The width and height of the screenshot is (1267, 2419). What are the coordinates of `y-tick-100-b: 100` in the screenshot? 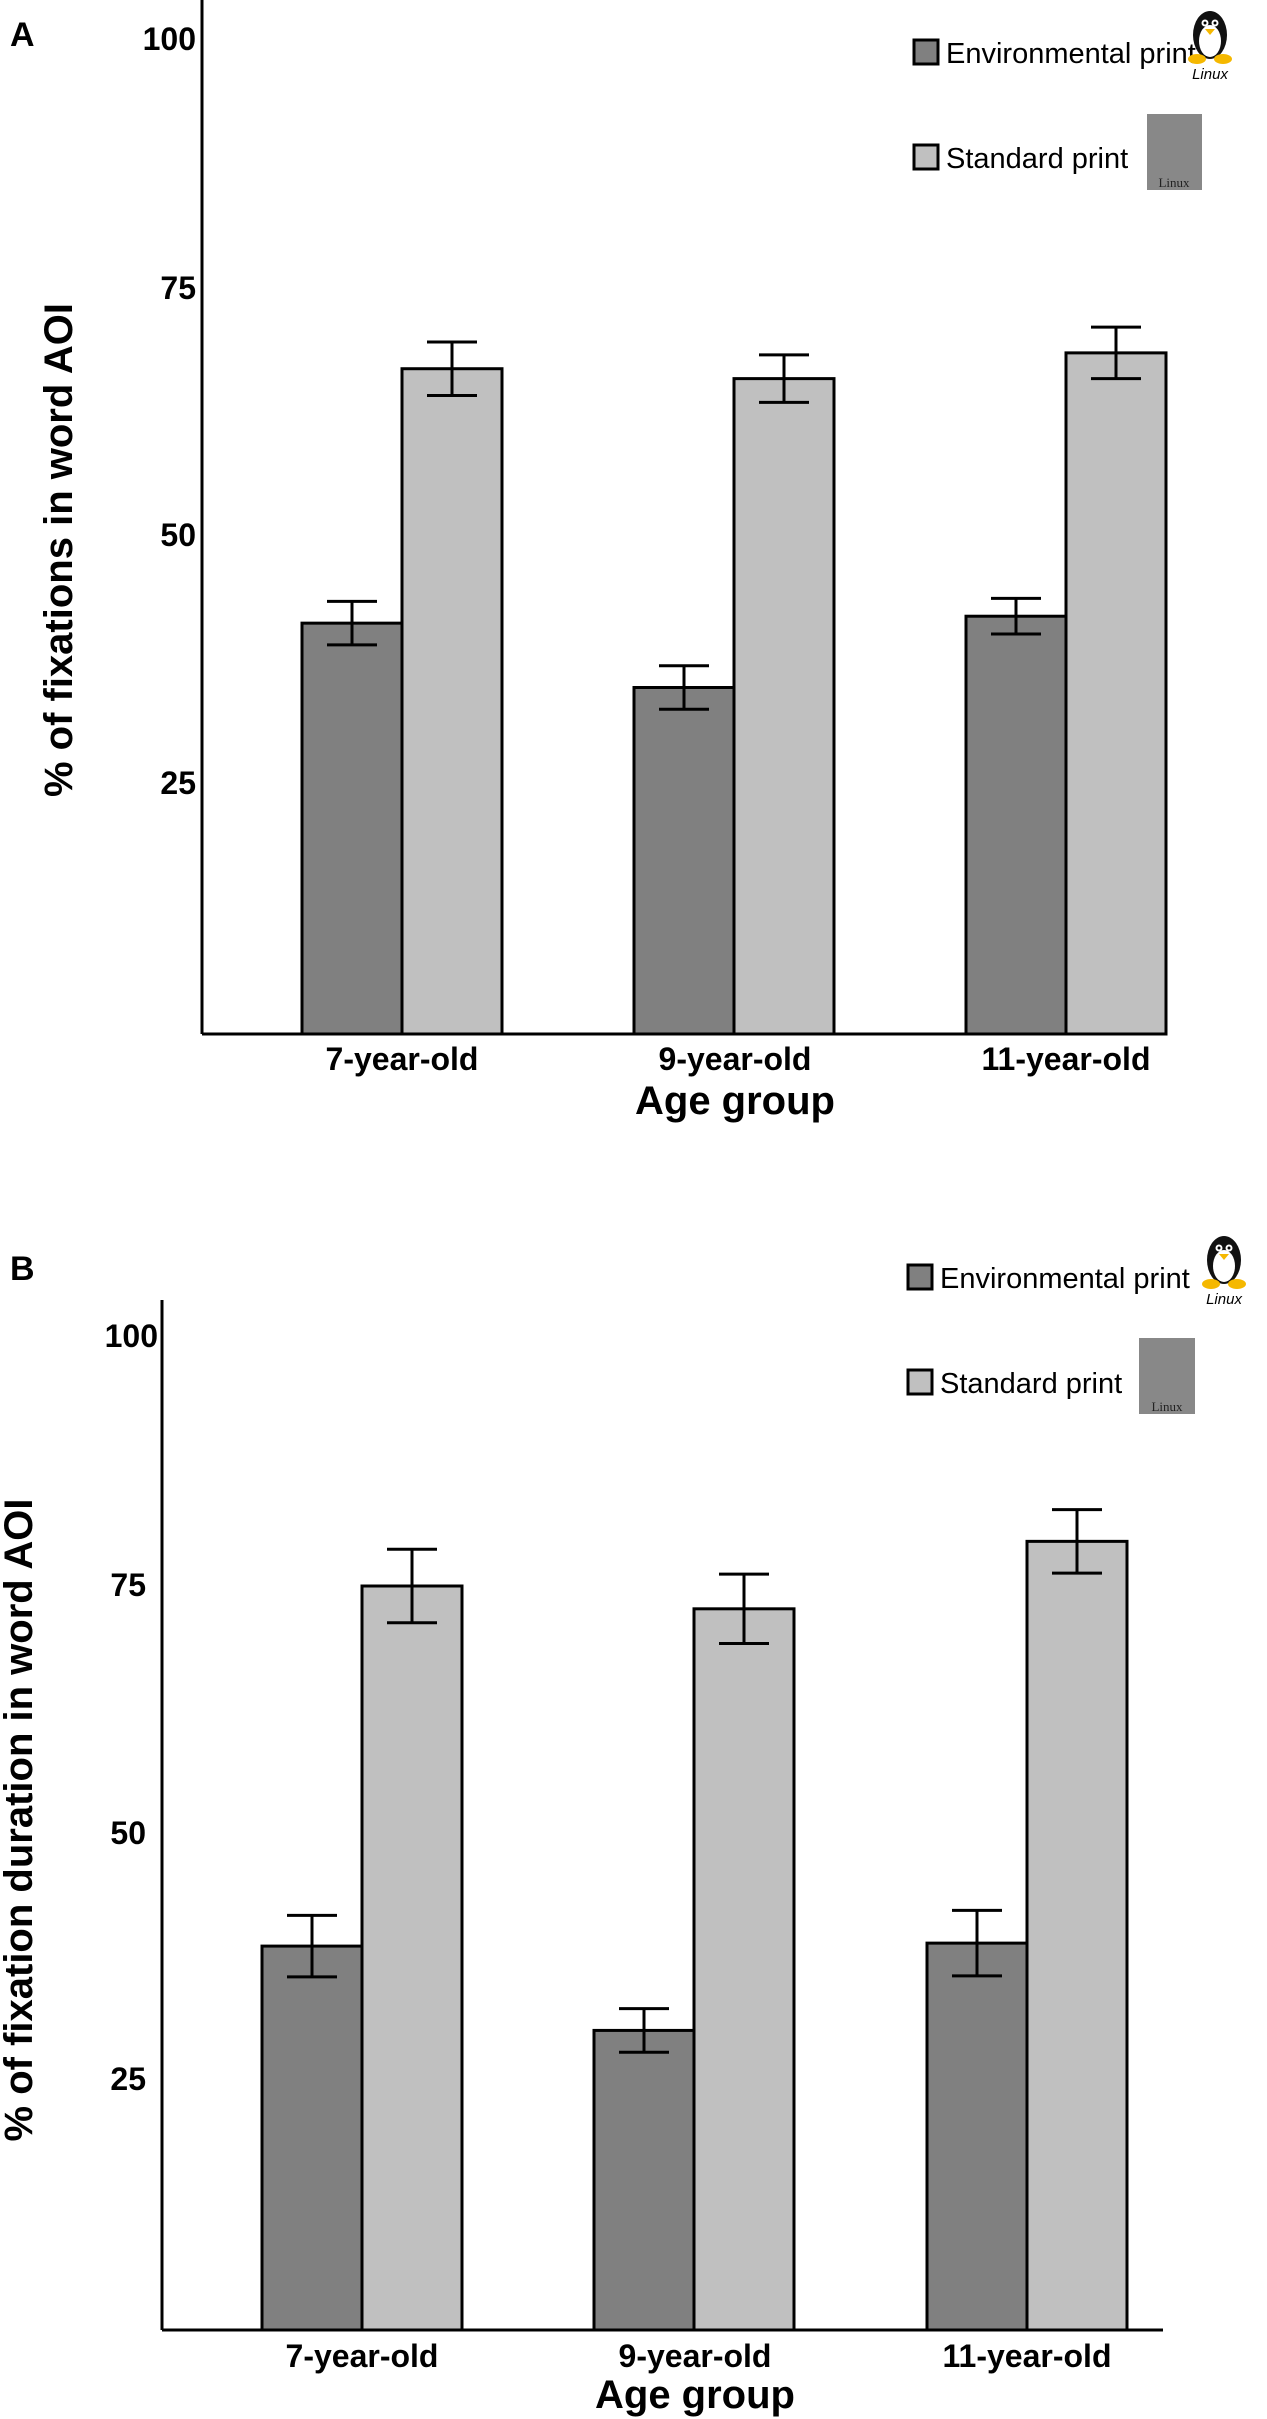 It's located at (131, 1336).